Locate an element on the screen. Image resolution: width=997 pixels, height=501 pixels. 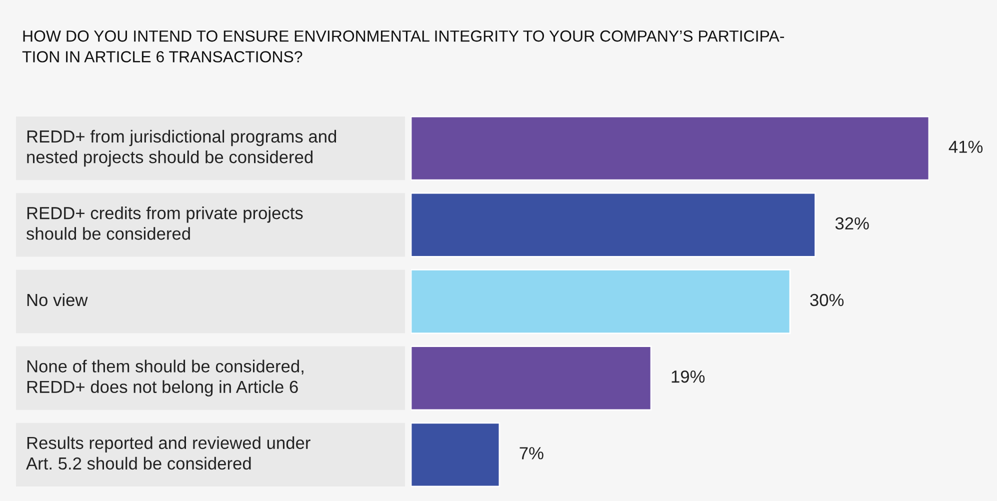
y-tick-label: No view is located at coordinates (57, 299).